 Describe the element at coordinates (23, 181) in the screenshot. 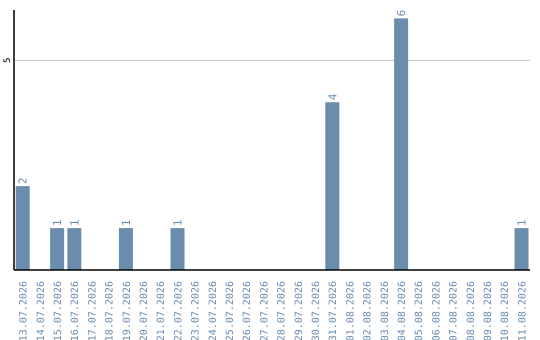

I see `data-label: 2` at that location.